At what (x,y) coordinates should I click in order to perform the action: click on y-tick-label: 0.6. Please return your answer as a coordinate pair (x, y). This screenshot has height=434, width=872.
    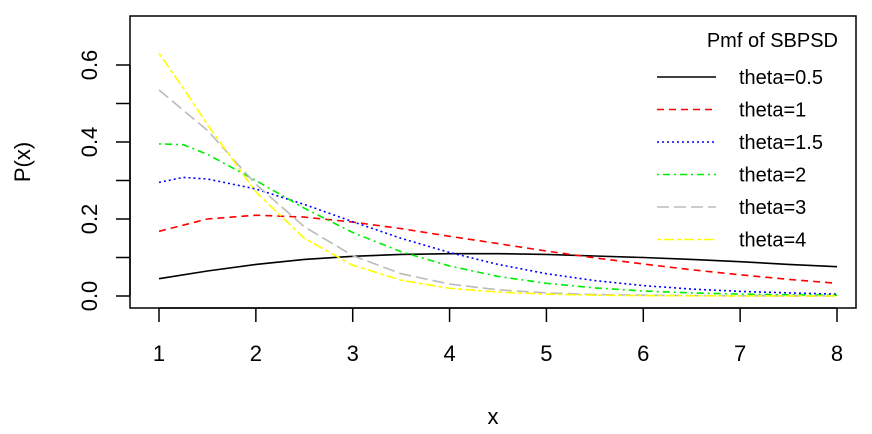
    Looking at the image, I should click on (89, 65).